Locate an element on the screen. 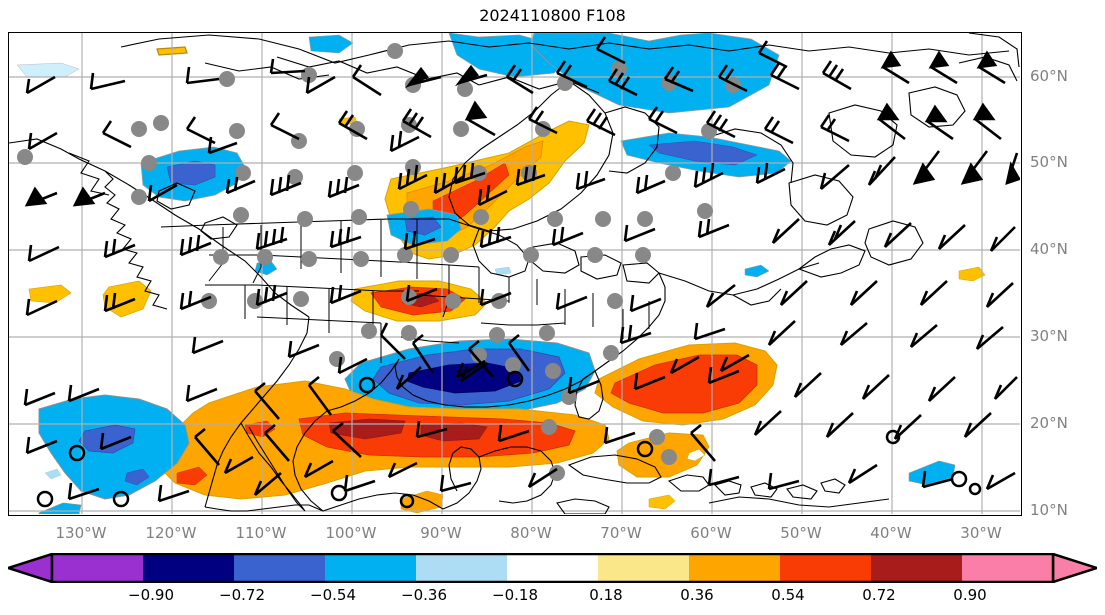 The width and height of the screenshot is (1105, 615). cbar-tick--0.90: −0.90 is located at coordinates (151, 595).